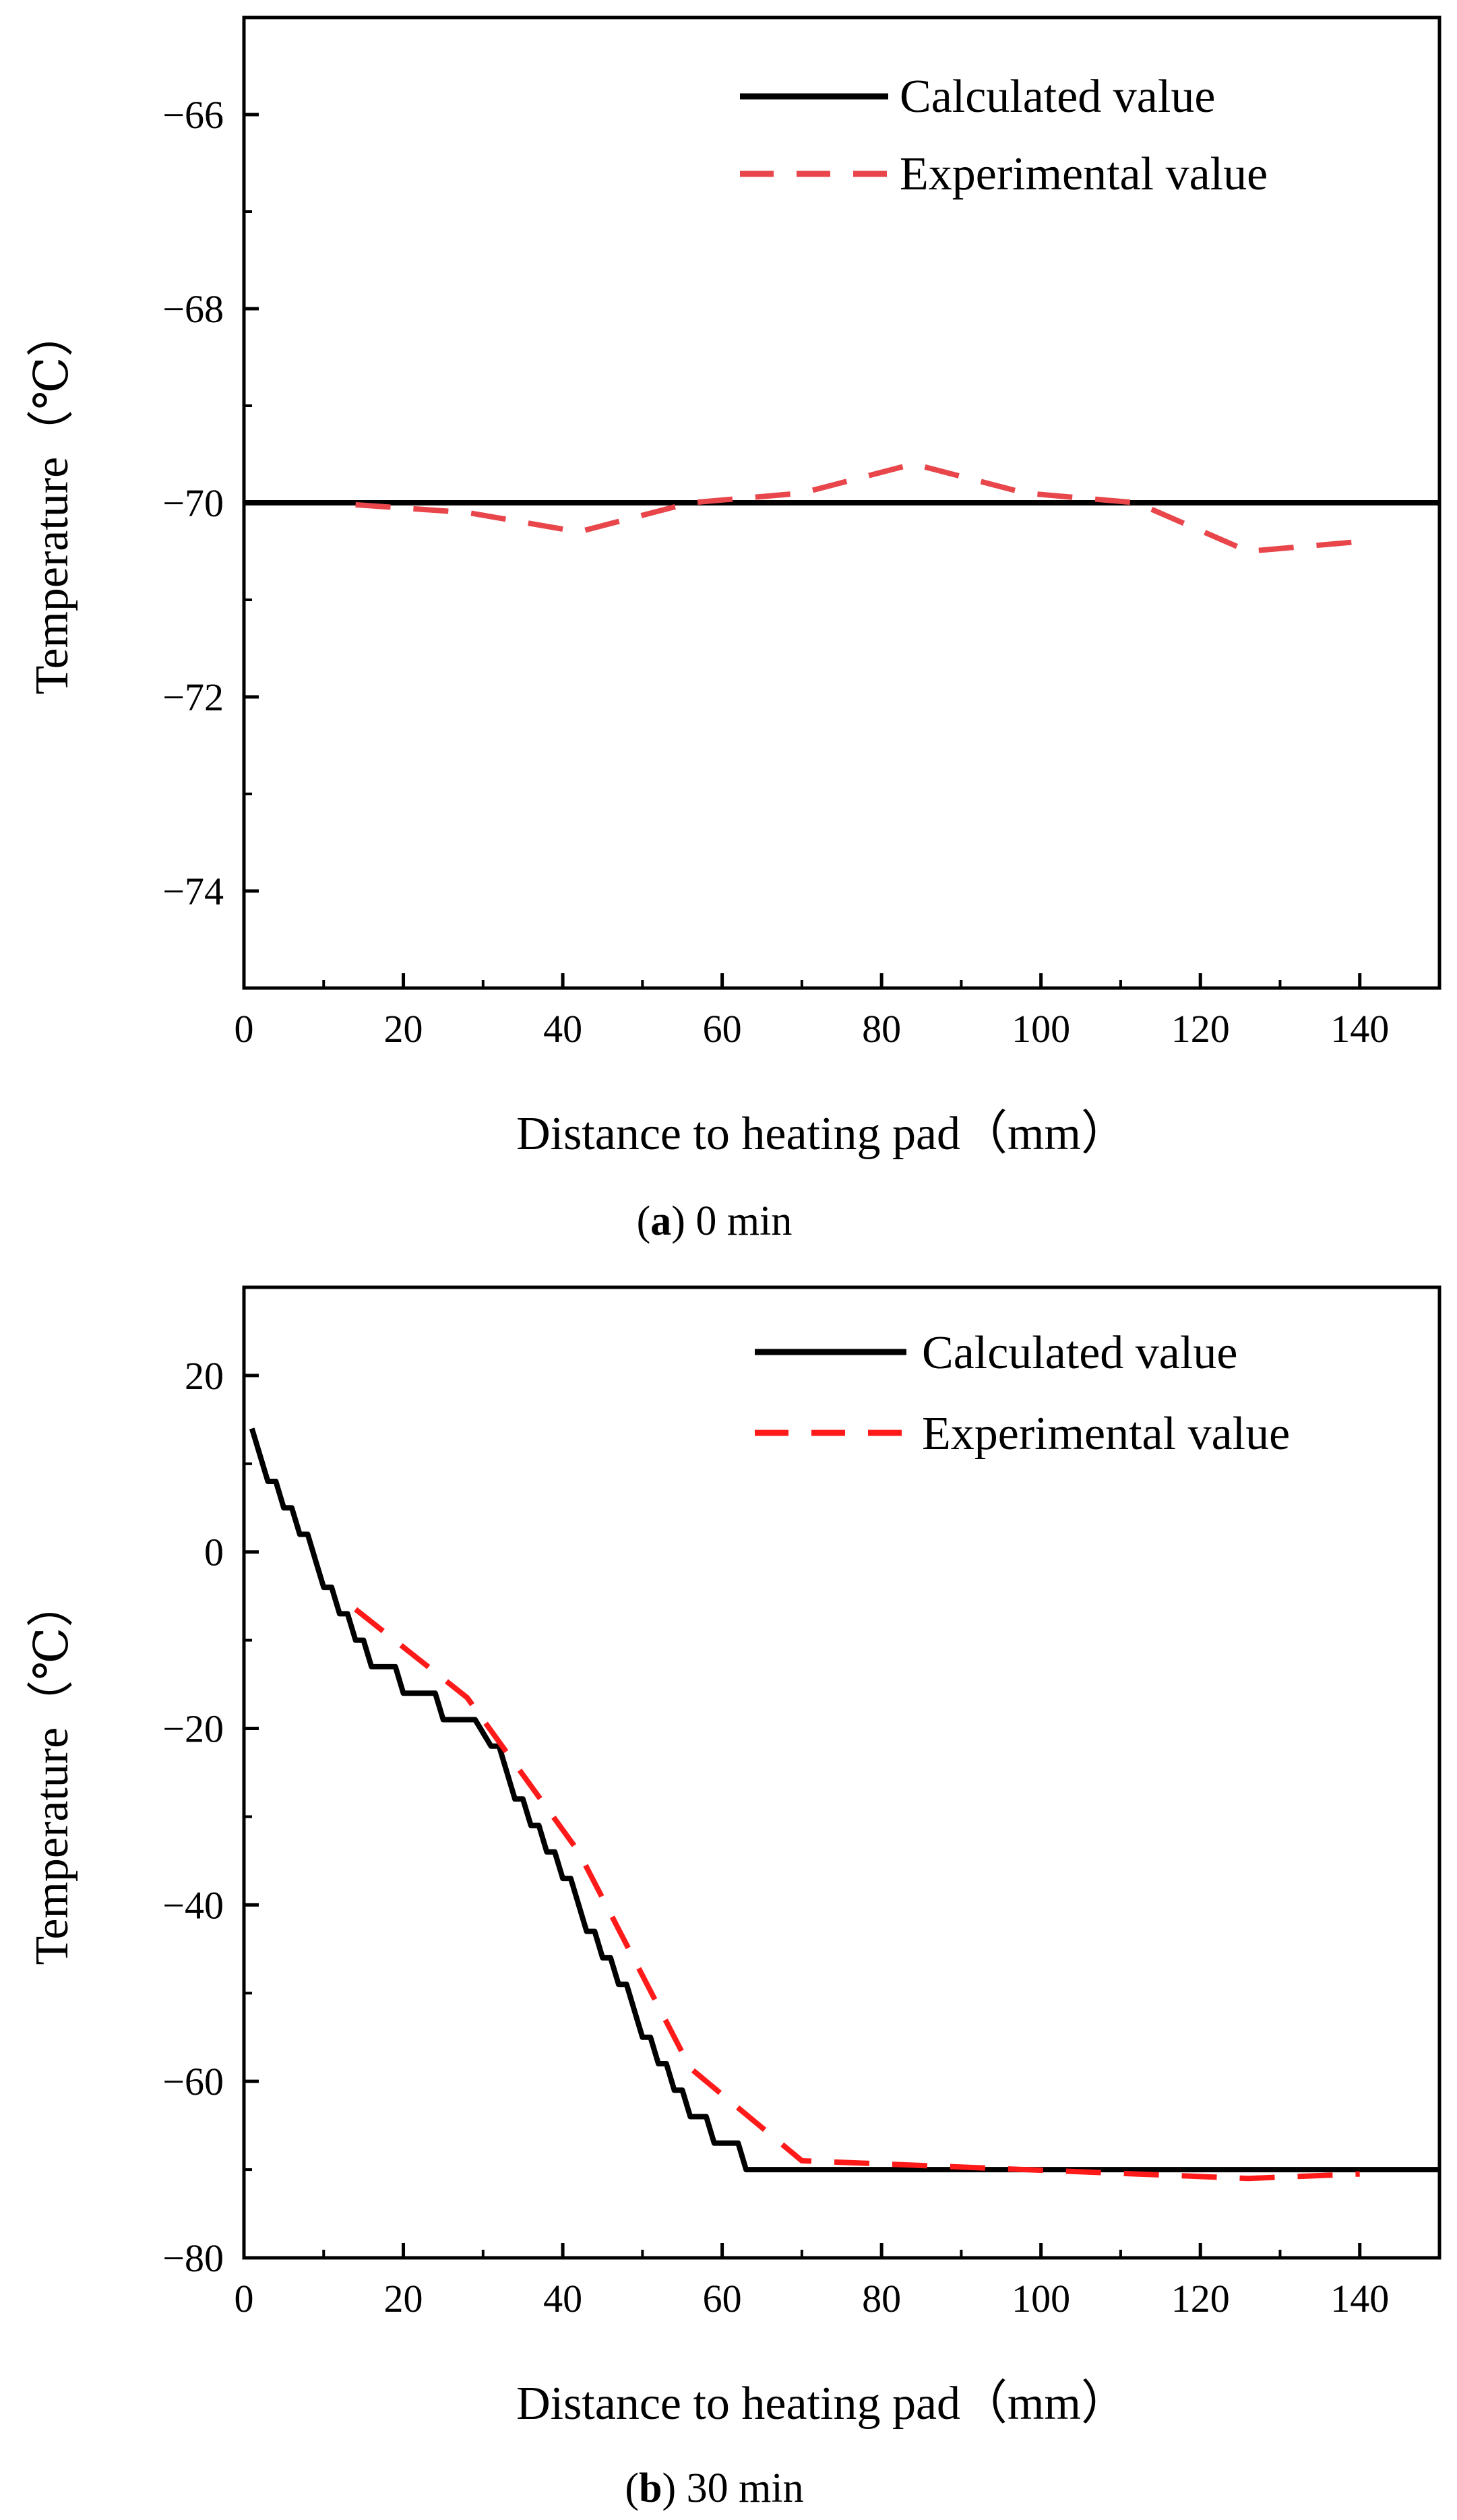 Image resolution: width=1457 pixels, height=2520 pixels. What do you see at coordinates (193, 1905) in the screenshot?
I see `y-tick-label: −40` at bounding box center [193, 1905].